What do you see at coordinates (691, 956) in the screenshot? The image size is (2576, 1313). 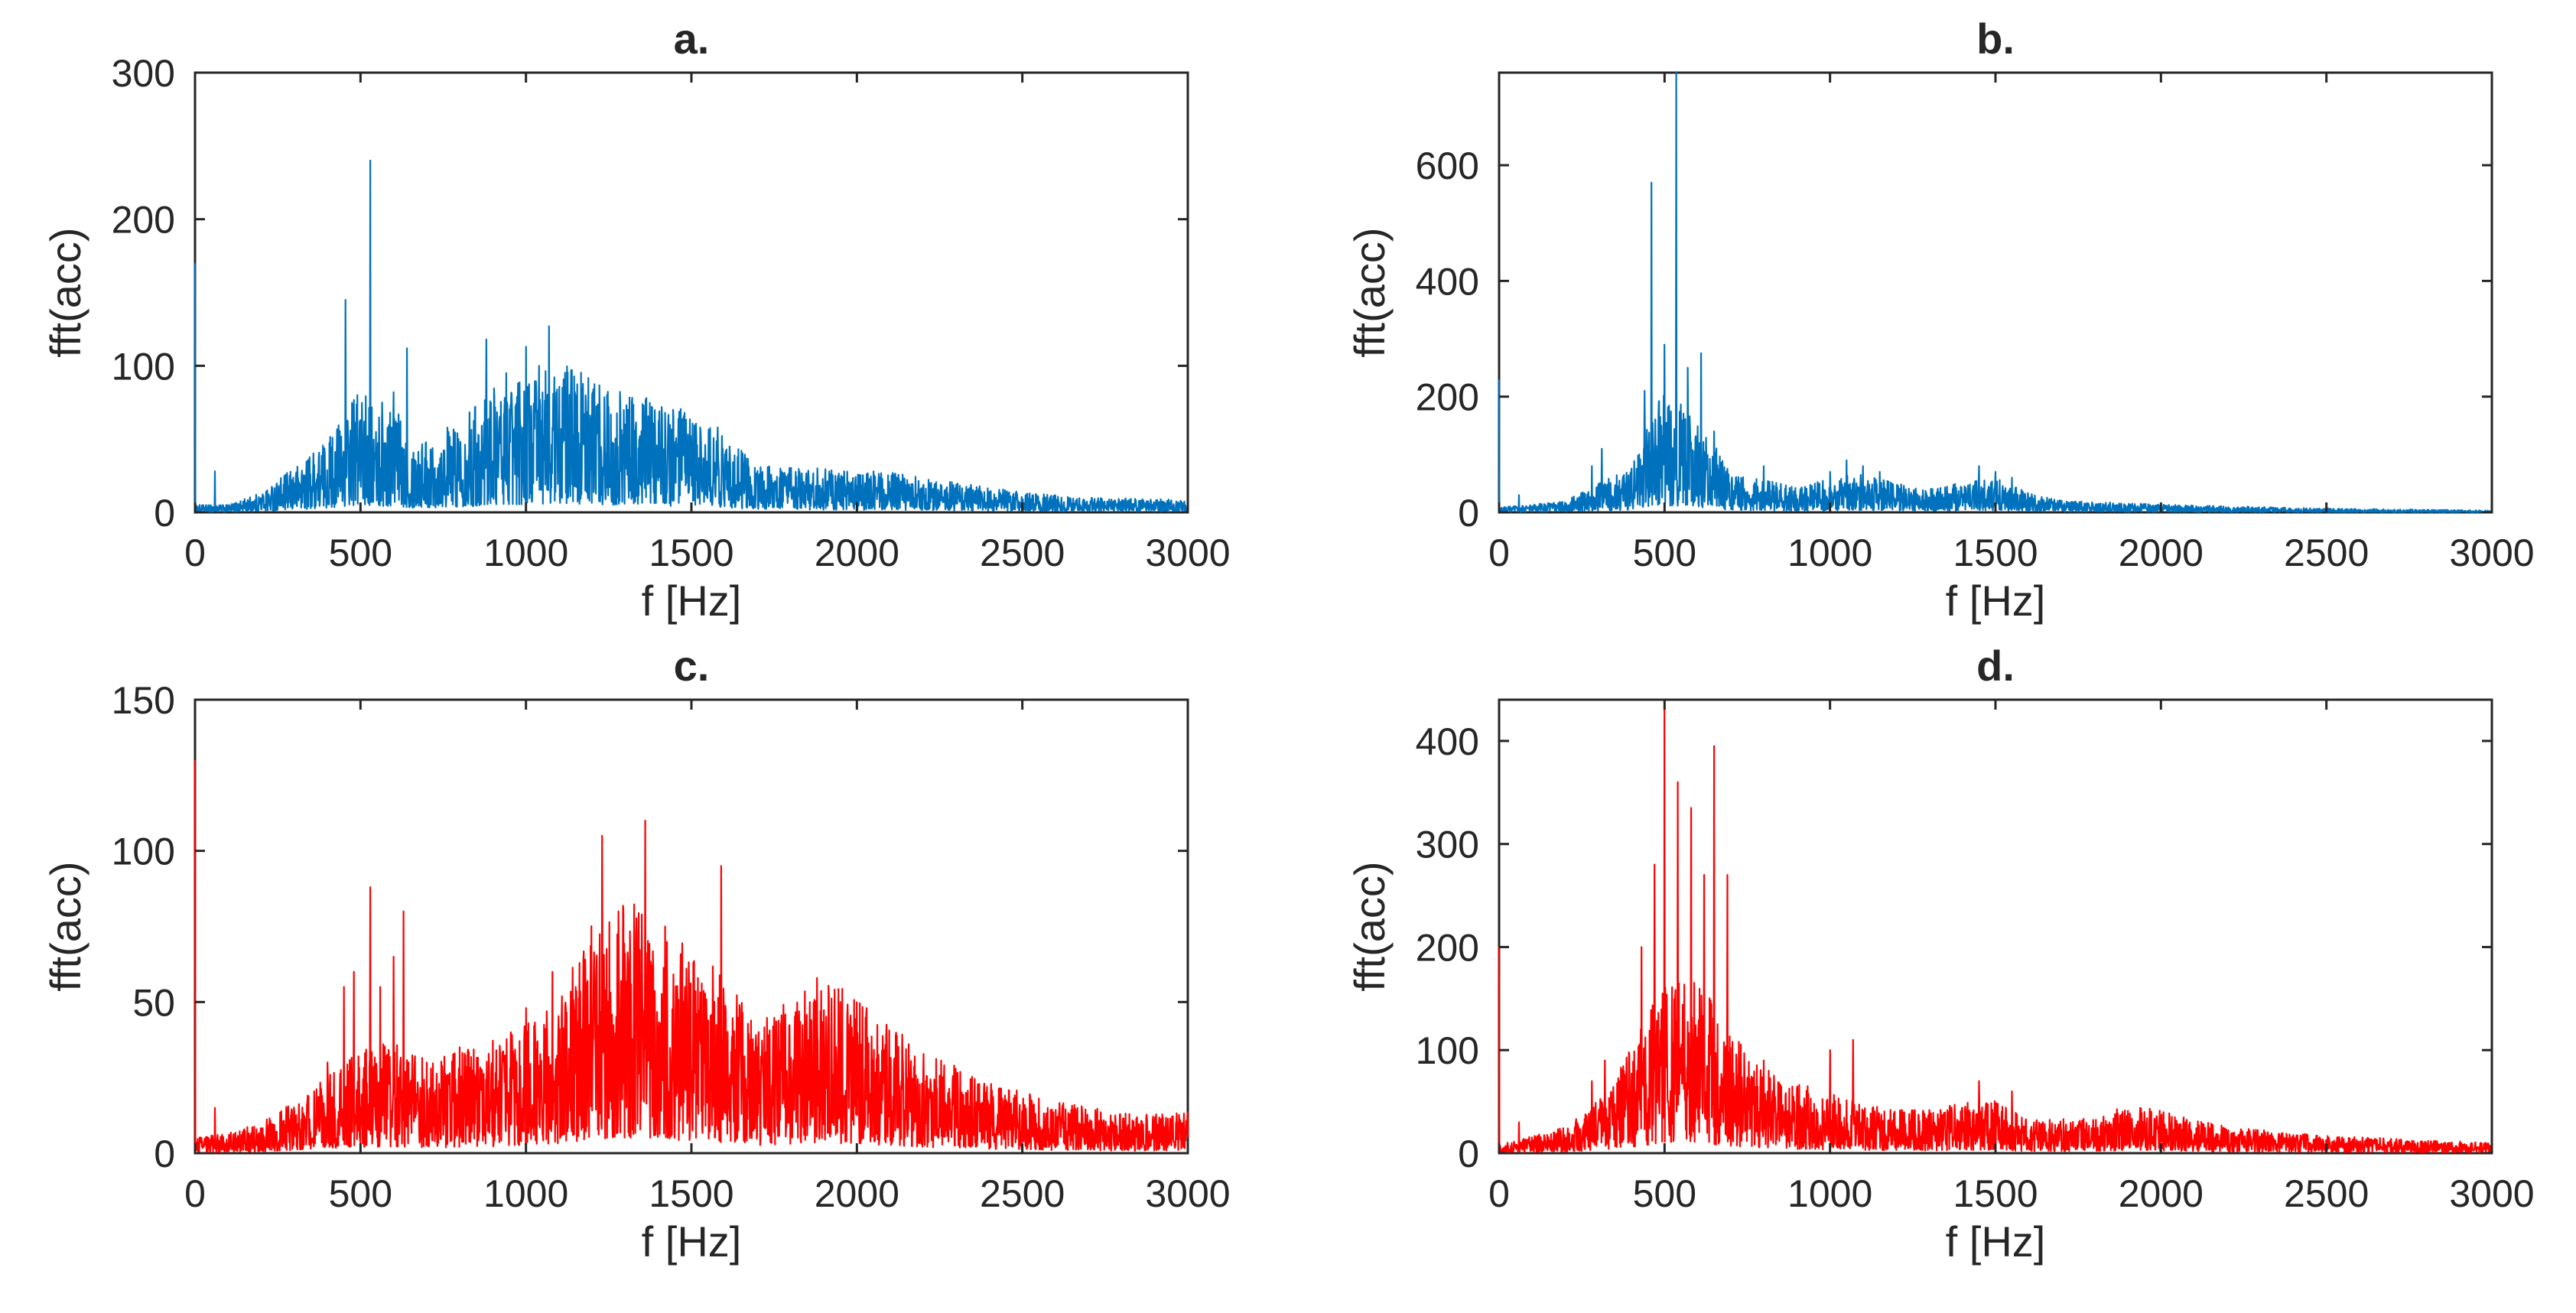 I see `spectrum-series-line` at bounding box center [691, 956].